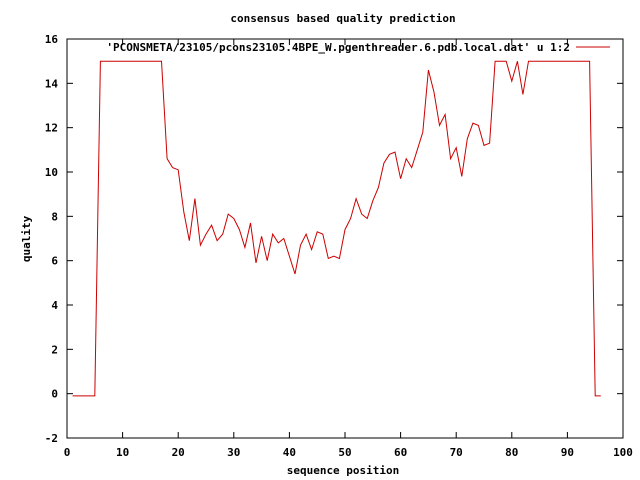 This screenshot has height=480, width=640. What do you see at coordinates (456, 452) in the screenshot?
I see `x-tick-label: 70` at bounding box center [456, 452].